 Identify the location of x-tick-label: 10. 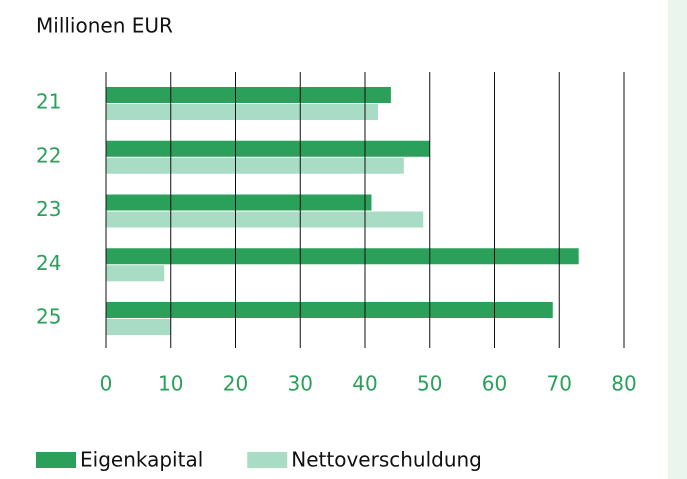
(170, 384).